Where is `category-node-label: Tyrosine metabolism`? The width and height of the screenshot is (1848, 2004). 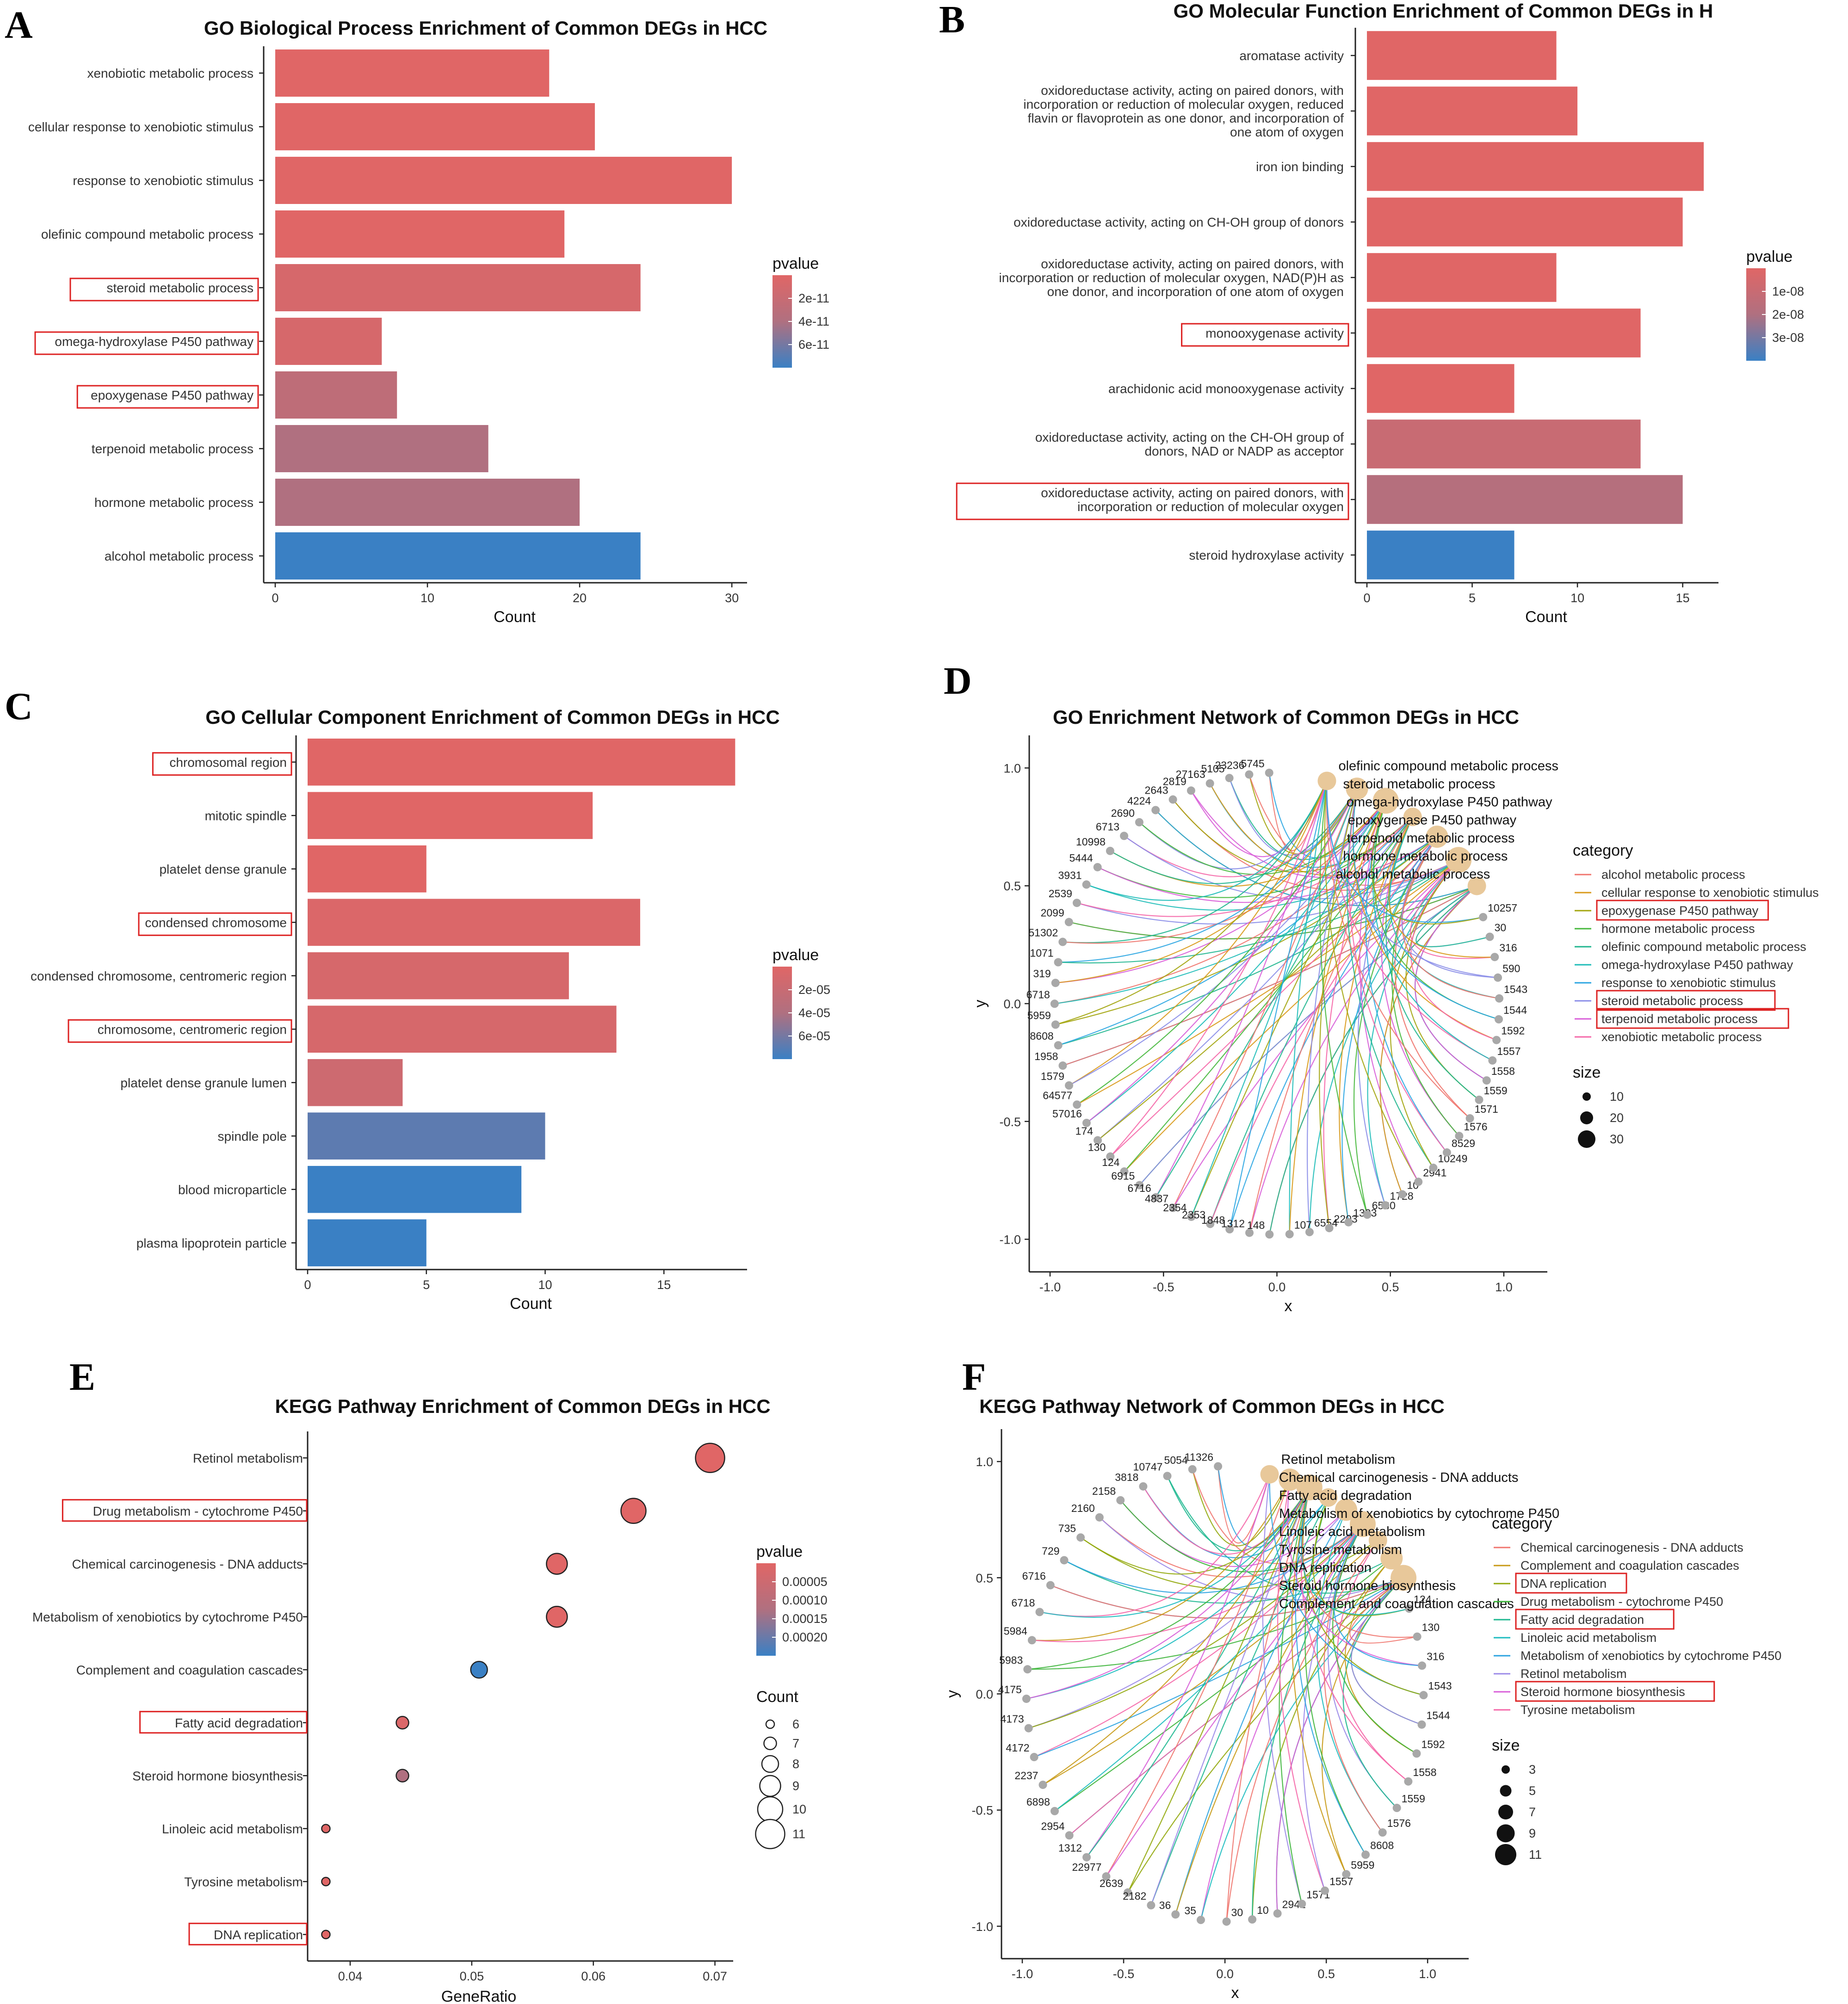
category-node-label: Tyrosine metabolism is located at coordinates (1340, 1549).